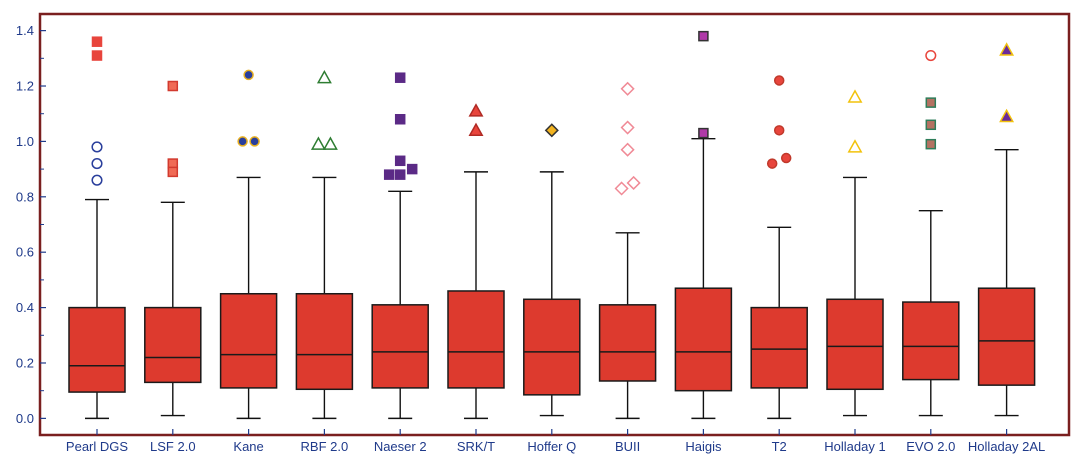 Image resolution: width=1080 pixels, height=468 pixels. What do you see at coordinates (25, 362) in the screenshot?
I see `y-tick-label: 0.2` at bounding box center [25, 362].